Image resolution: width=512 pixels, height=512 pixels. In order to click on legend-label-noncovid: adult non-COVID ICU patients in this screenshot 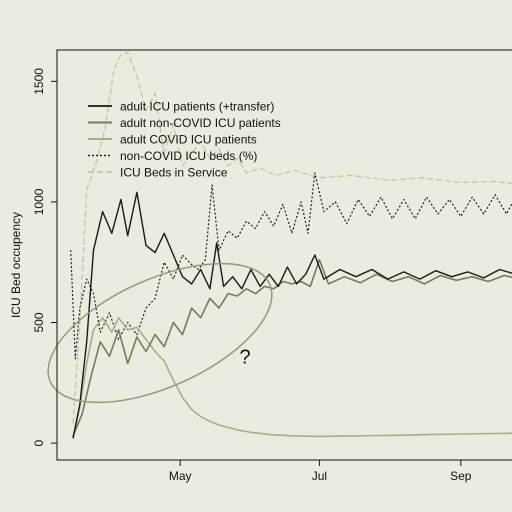, I will do `click(200, 123)`.